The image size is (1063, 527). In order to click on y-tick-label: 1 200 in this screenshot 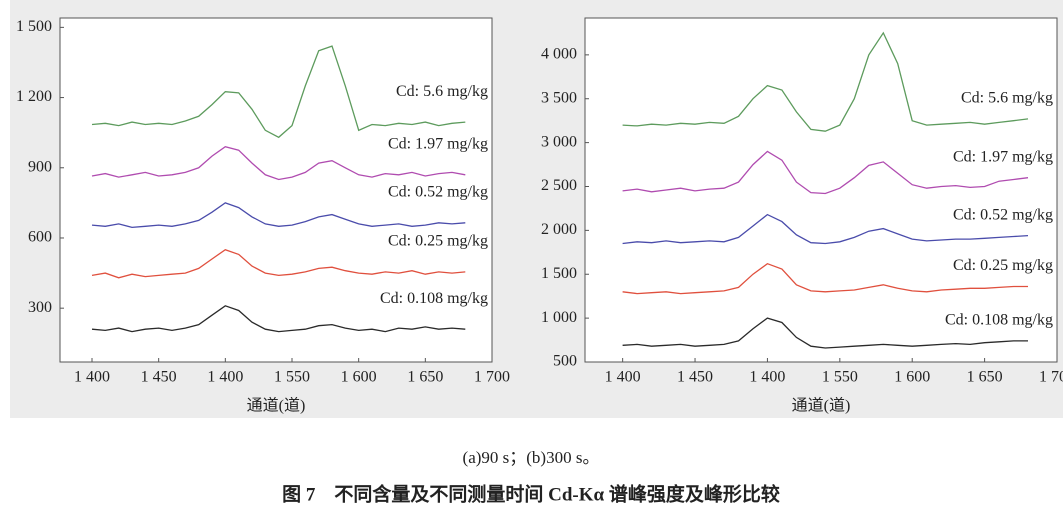, I will do `click(34, 96)`.